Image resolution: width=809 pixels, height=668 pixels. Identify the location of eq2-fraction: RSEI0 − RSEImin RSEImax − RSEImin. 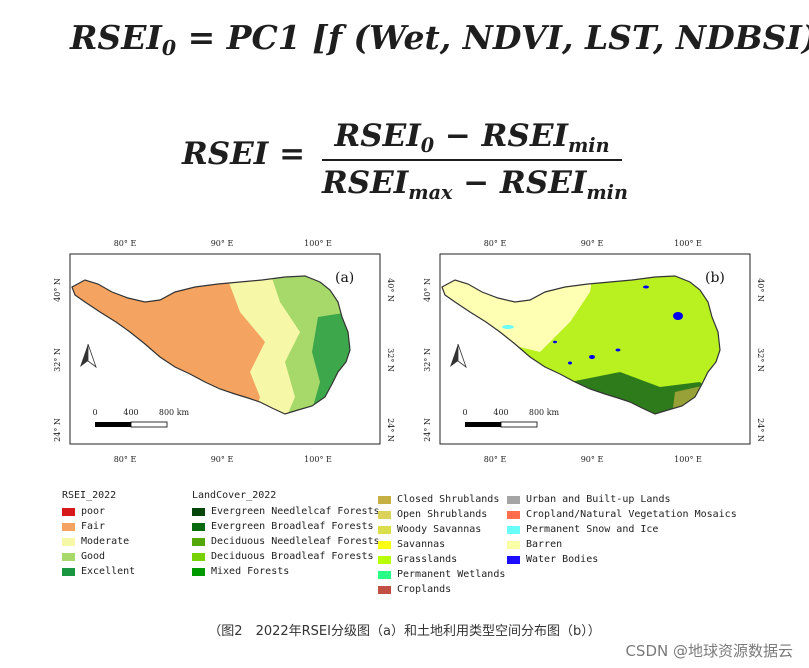
(475, 161).